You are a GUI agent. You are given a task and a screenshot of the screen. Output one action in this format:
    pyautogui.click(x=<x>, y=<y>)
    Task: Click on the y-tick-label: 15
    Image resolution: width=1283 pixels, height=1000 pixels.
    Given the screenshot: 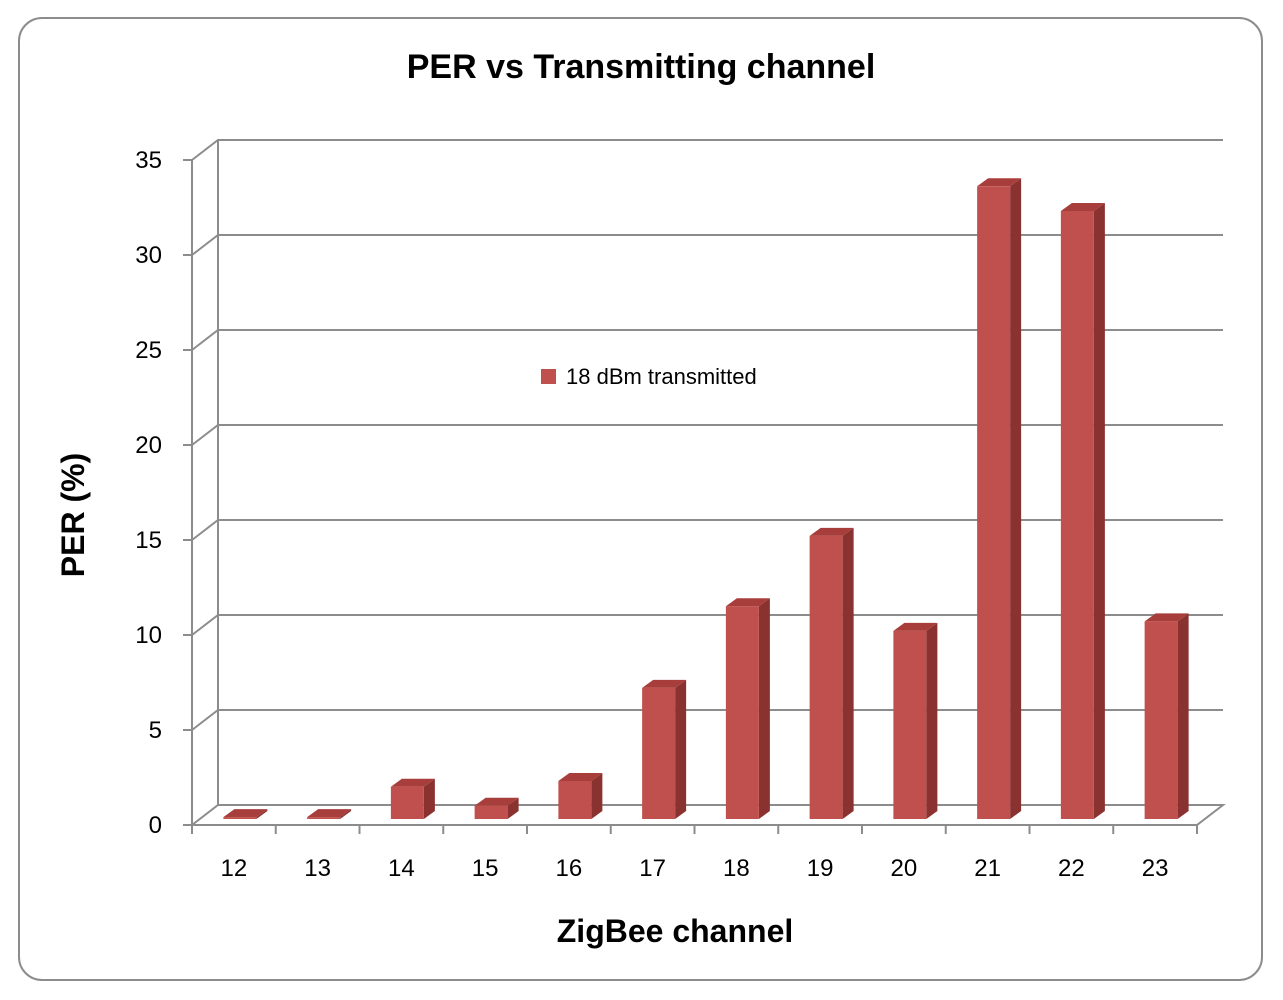 What is the action you would take?
    pyautogui.click(x=148, y=540)
    